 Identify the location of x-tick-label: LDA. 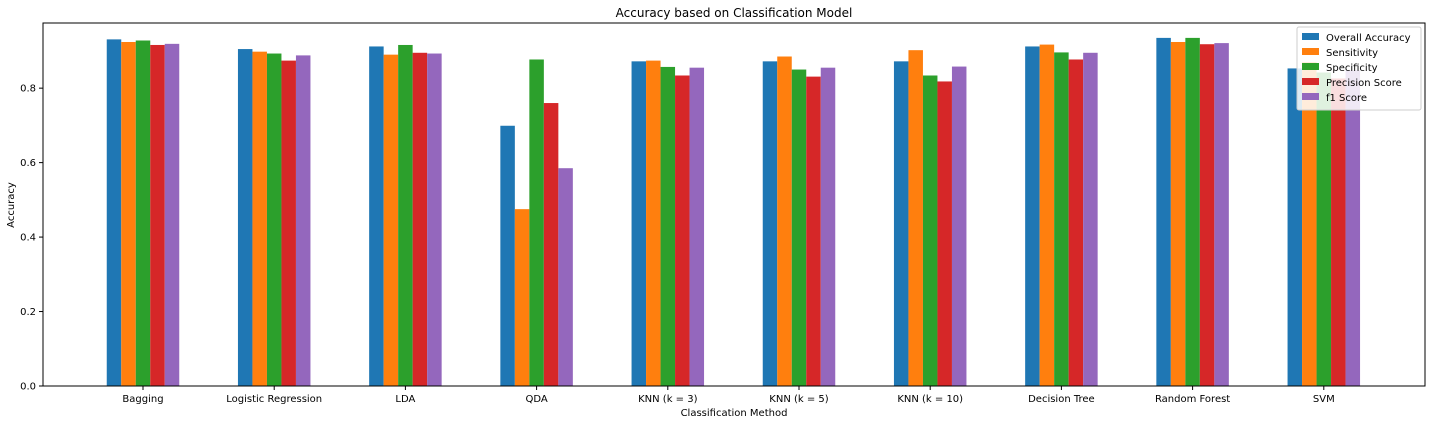
(405, 399).